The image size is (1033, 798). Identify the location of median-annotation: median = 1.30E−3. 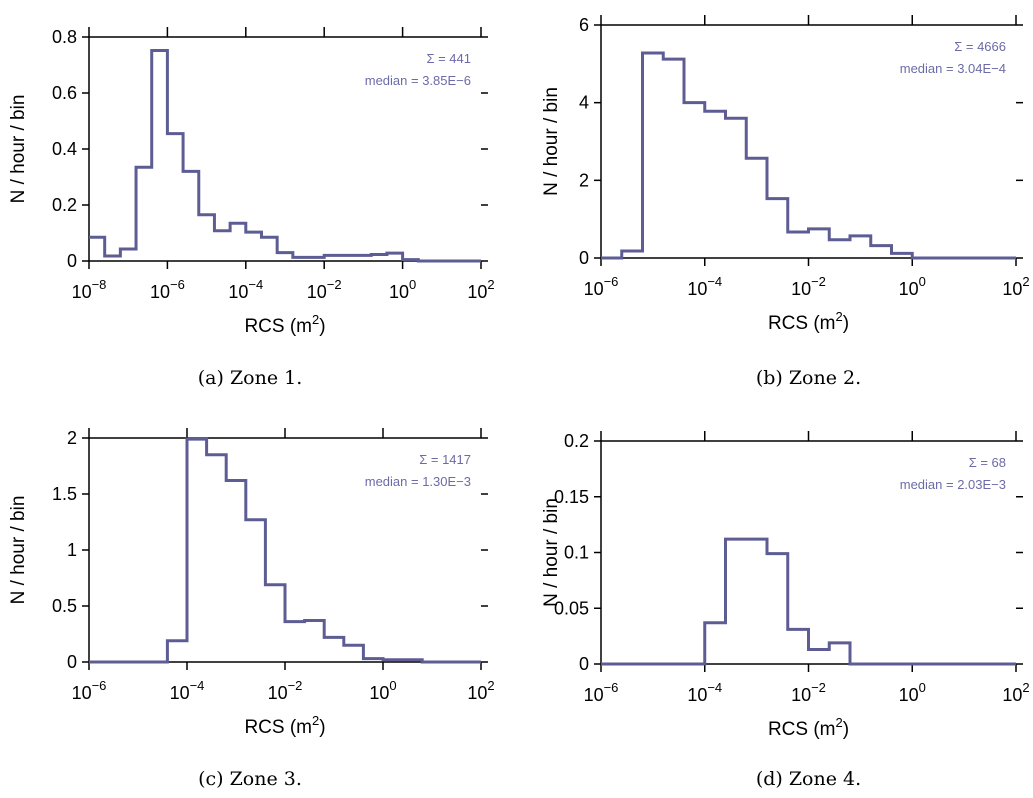
(418, 481).